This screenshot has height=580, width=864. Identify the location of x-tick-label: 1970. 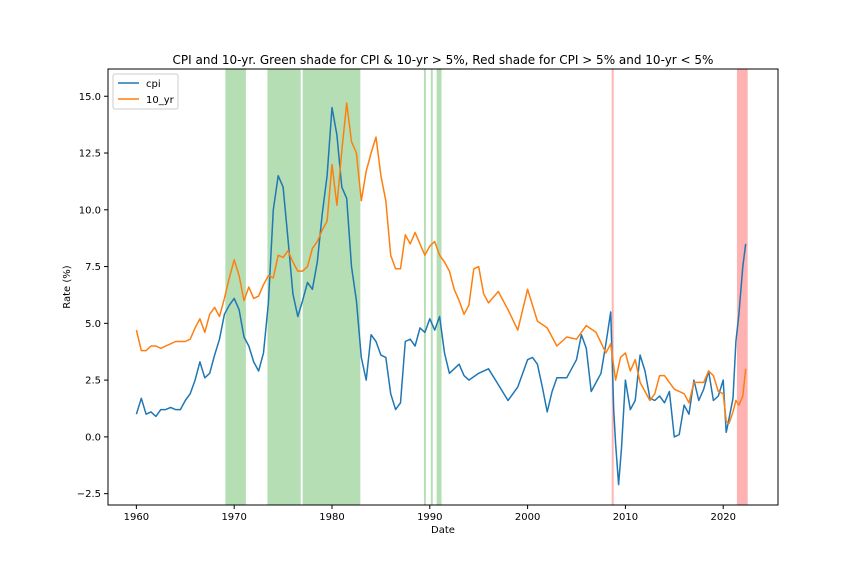
(233, 517).